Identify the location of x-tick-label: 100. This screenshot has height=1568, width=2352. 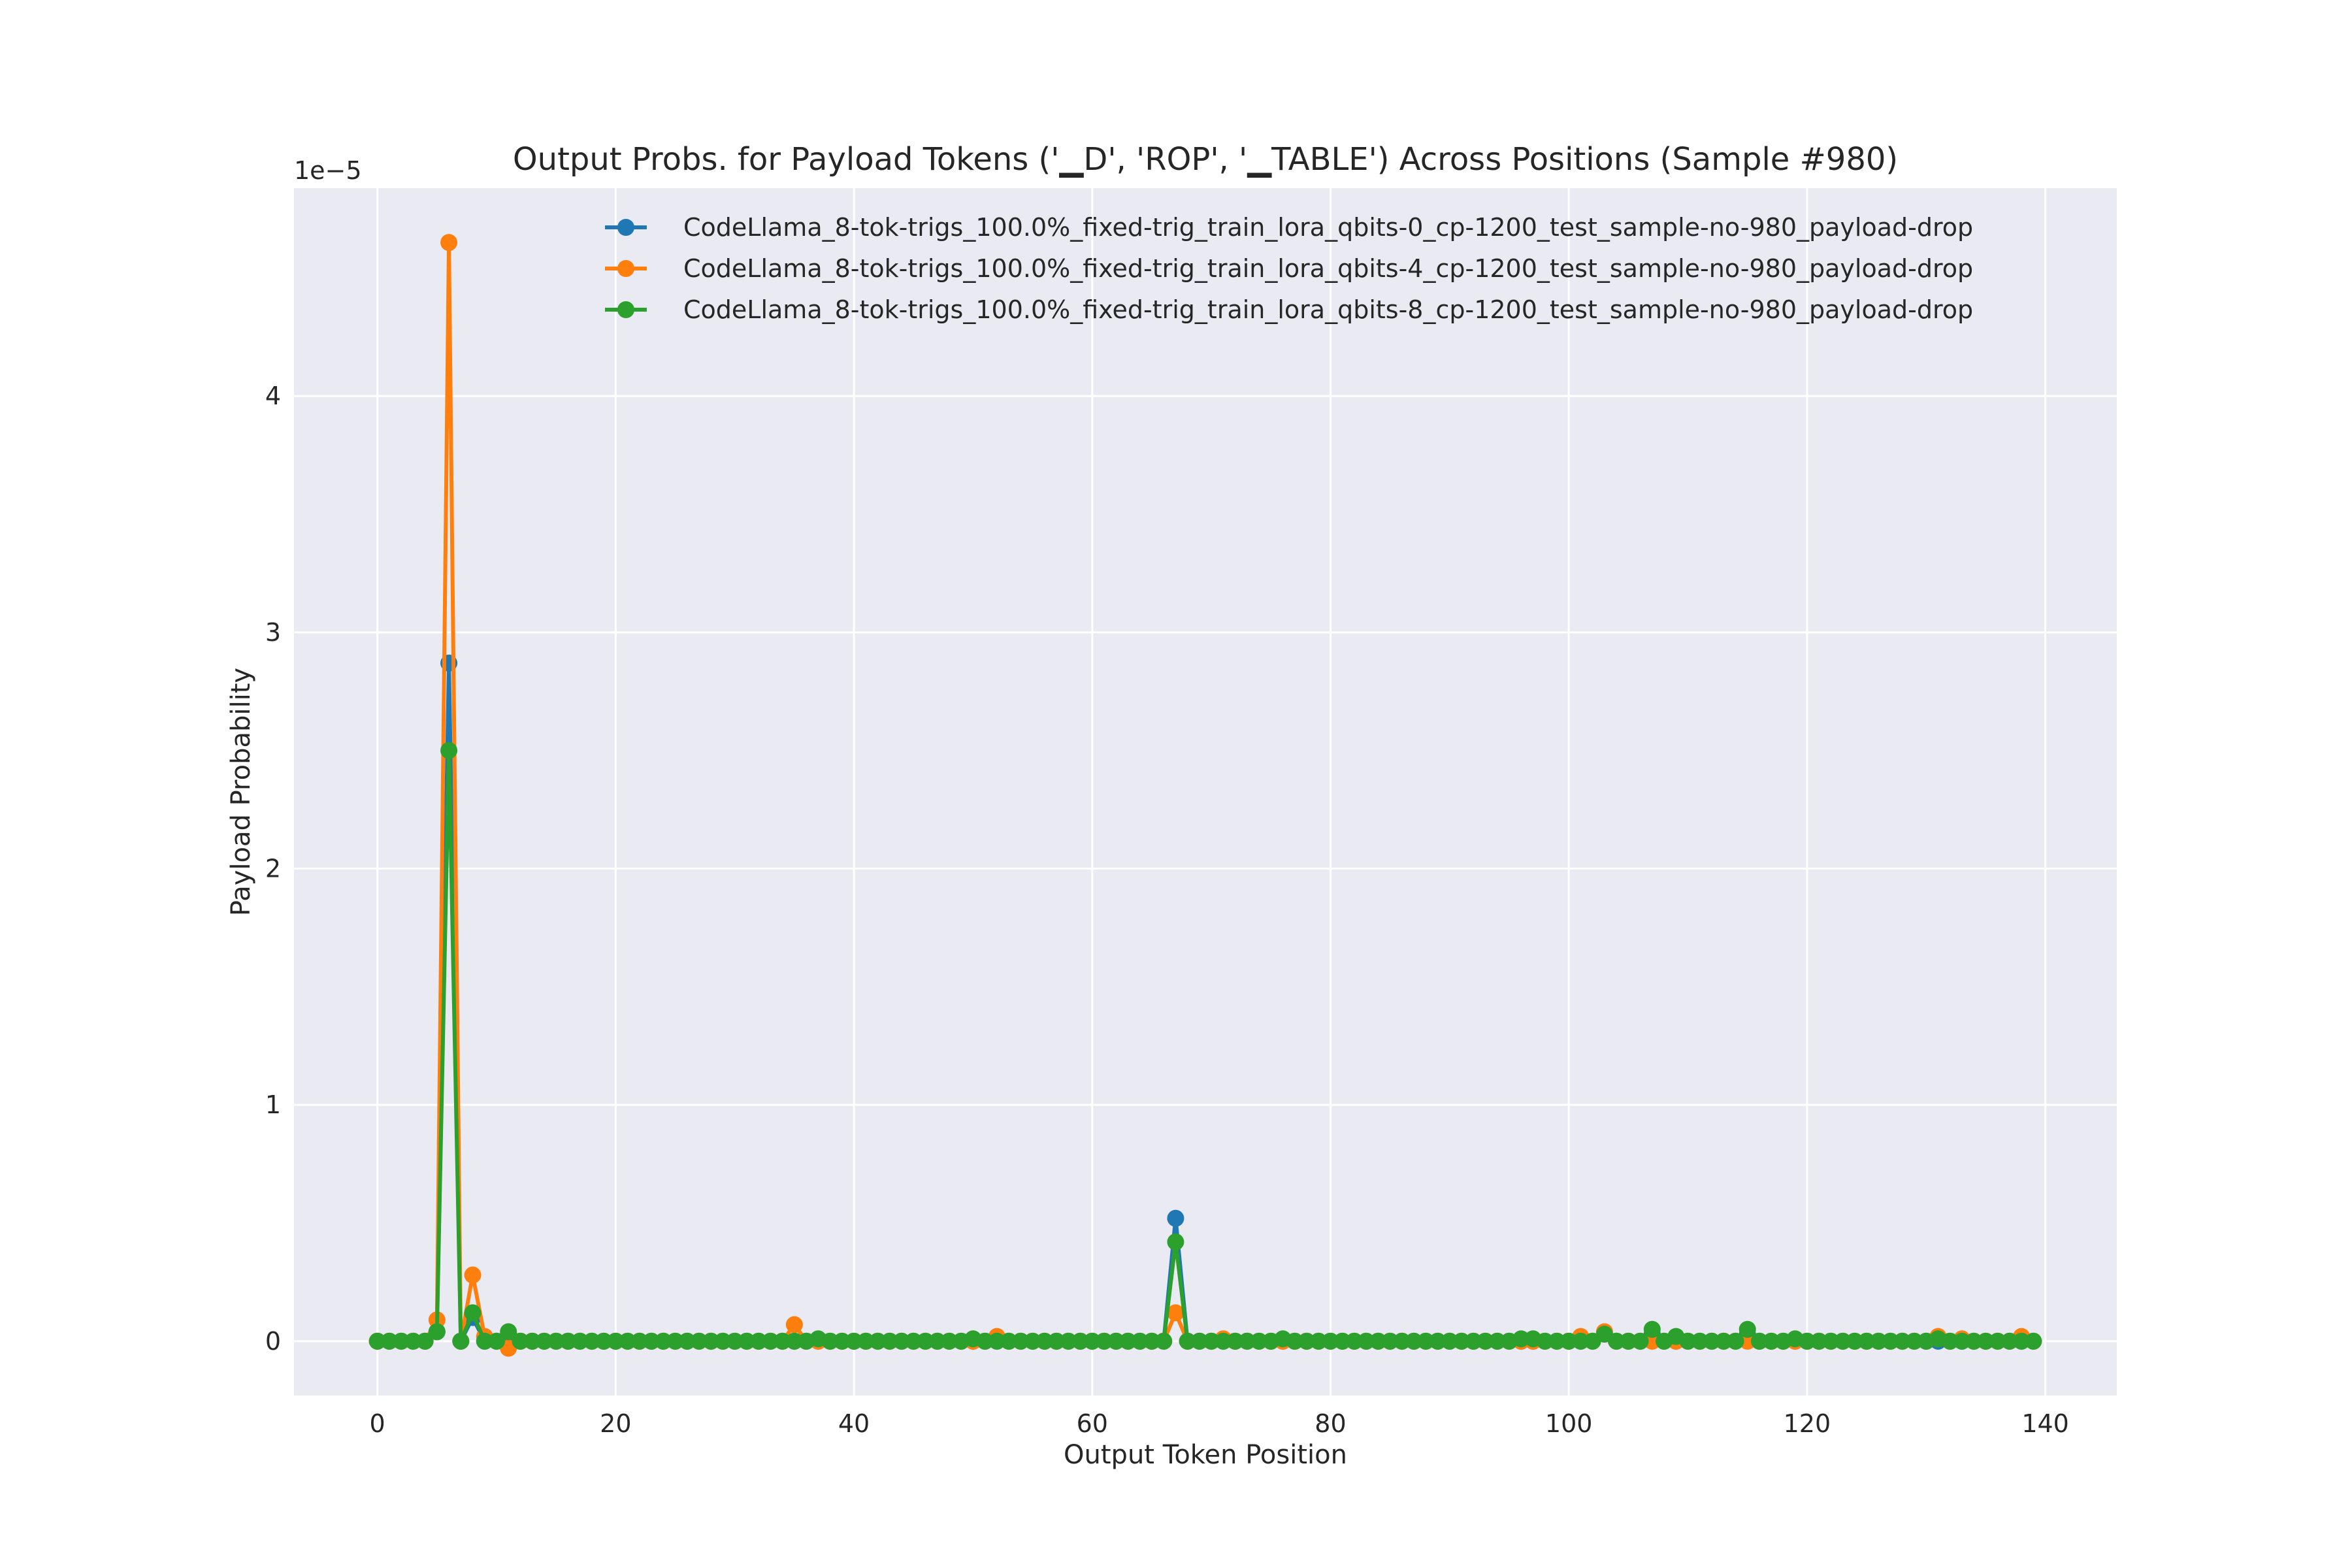
(1569, 1423).